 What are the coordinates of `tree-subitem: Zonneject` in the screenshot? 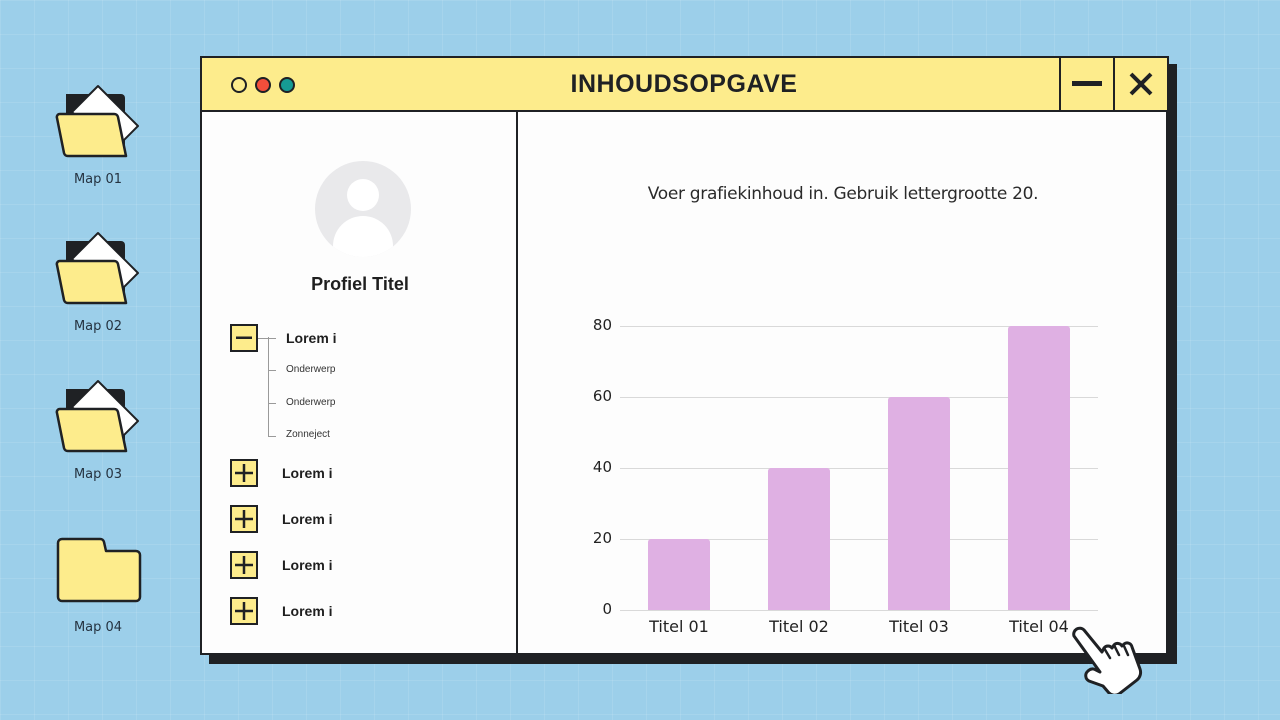 It's located at (308, 434).